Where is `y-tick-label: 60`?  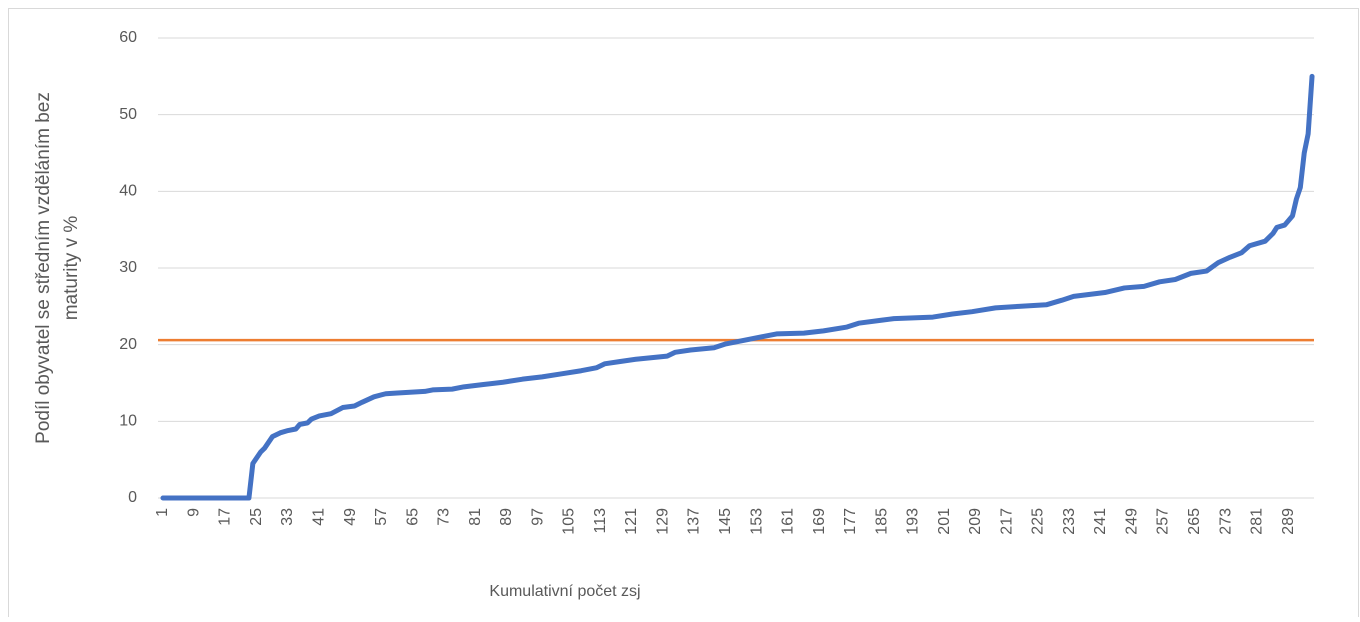
y-tick-label: 60 is located at coordinates (128, 37).